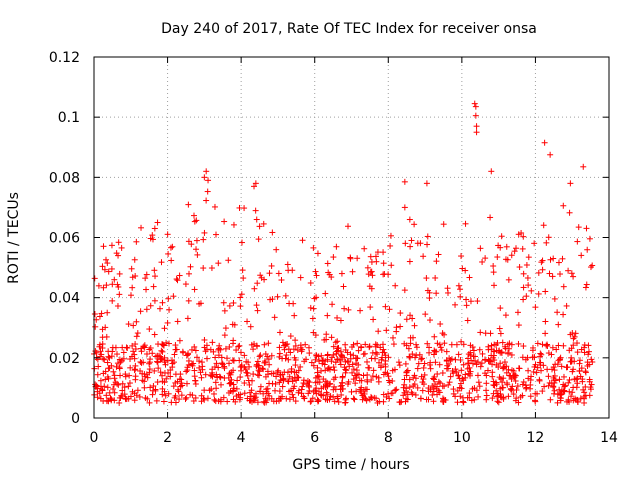  Describe the element at coordinates (609, 438) in the screenshot. I see `x-tick-label: 14` at that location.